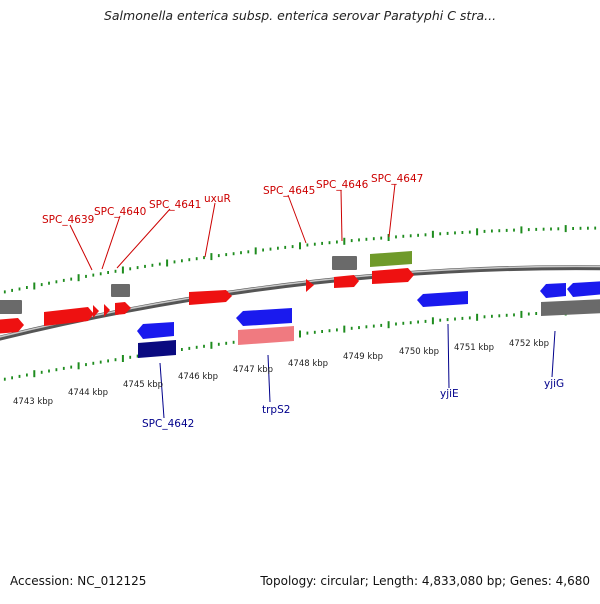 The width and height of the screenshot is (600, 604). What do you see at coordinates (253, 370) in the screenshot?
I see `kbp-label: 4747 kbp` at bounding box center [253, 370].